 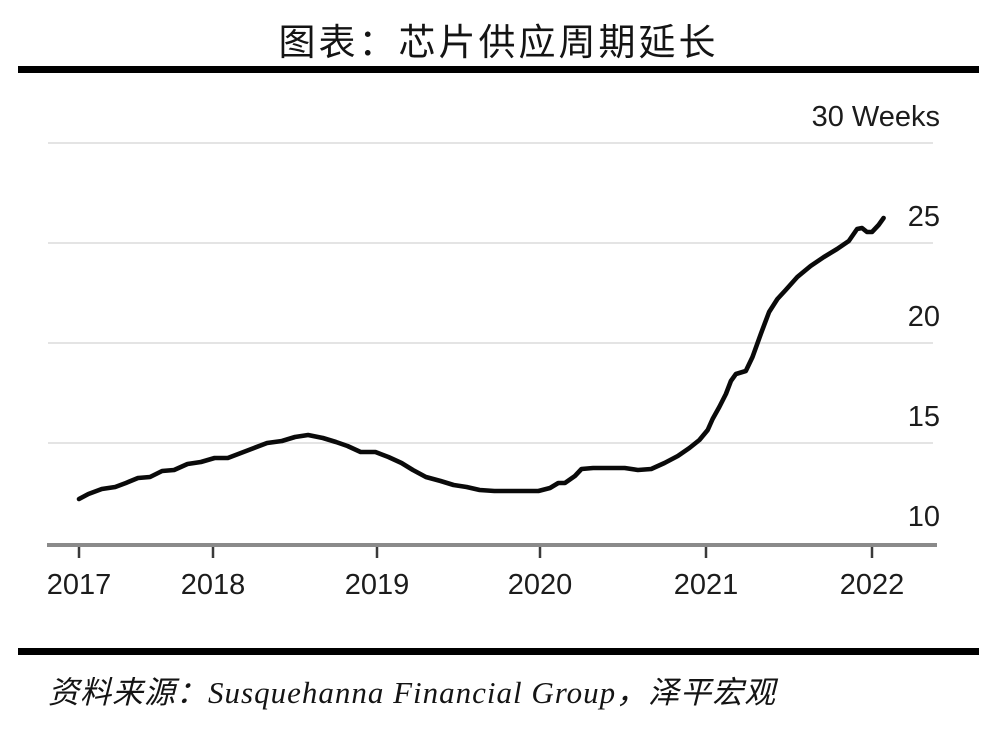 I want to click on x-axis-label: 2022, so click(x=872, y=585).